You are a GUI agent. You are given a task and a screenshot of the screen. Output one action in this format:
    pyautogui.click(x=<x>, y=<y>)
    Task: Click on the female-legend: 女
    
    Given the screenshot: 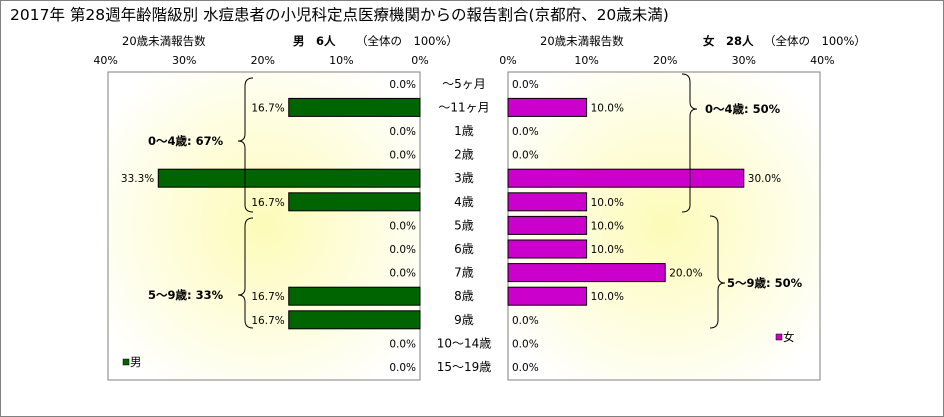 What is the action you would take?
    pyautogui.click(x=785, y=337)
    